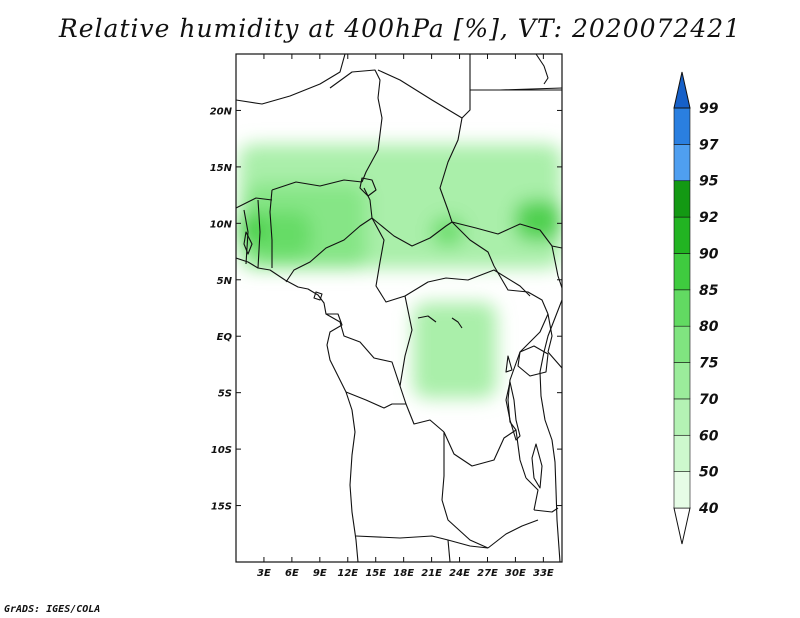  What do you see at coordinates (297, 409) in the screenshot?
I see `coastline-west-africa` at bounding box center [297, 409].